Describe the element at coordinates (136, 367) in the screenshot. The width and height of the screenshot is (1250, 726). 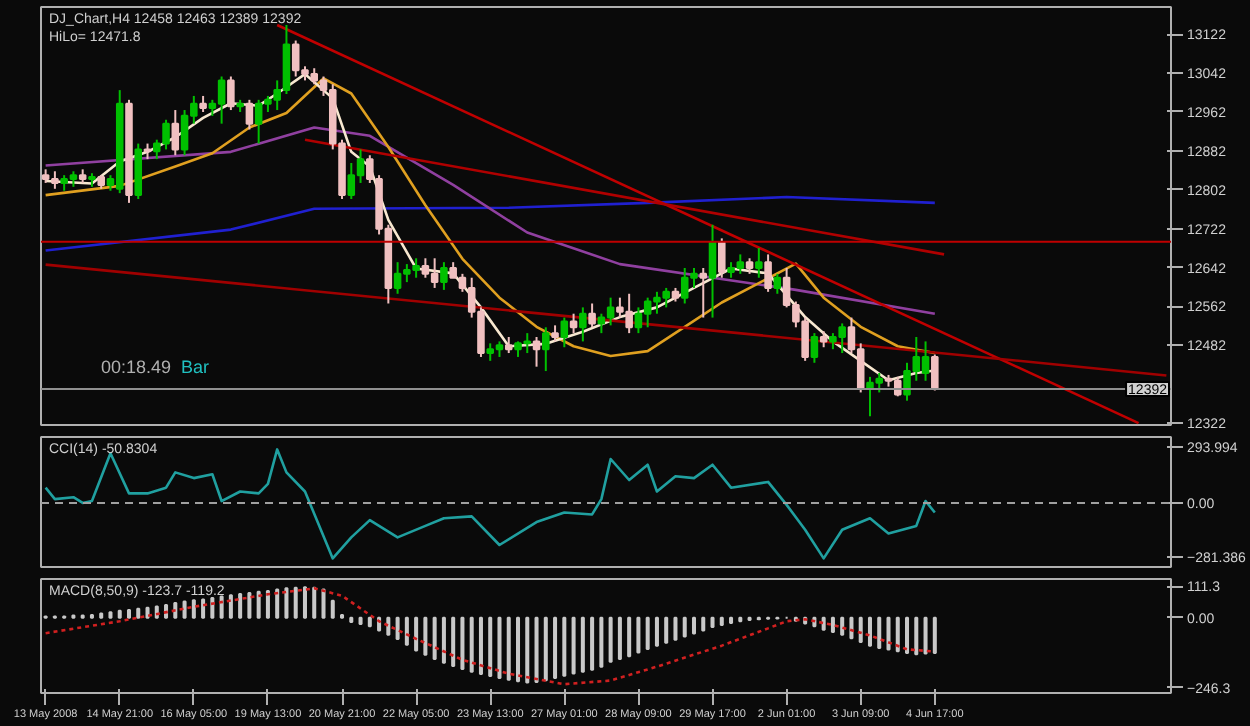
I see `annotation: 00:18.49` at that location.